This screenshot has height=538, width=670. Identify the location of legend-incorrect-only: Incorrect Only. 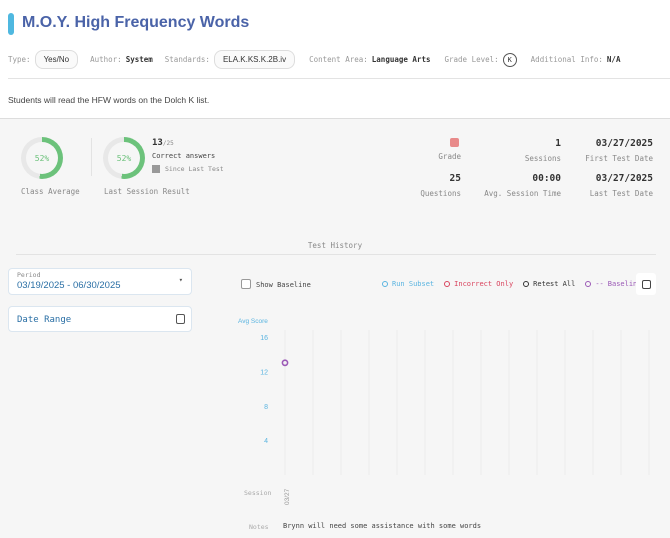
(478, 284).